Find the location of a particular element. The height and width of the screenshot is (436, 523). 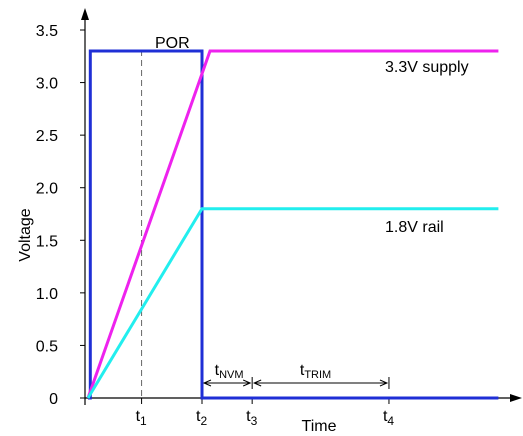

time-marker-label: t2 is located at coordinates (201, 418).